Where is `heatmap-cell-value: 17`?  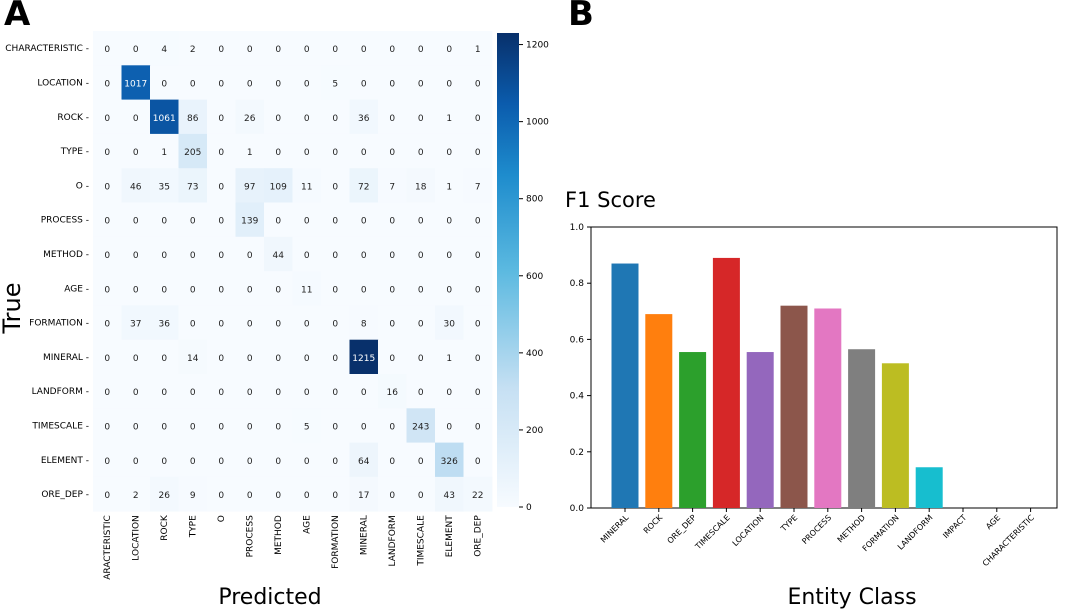 heatmap-cell-value: 17 is located at coordinates (363, 496).